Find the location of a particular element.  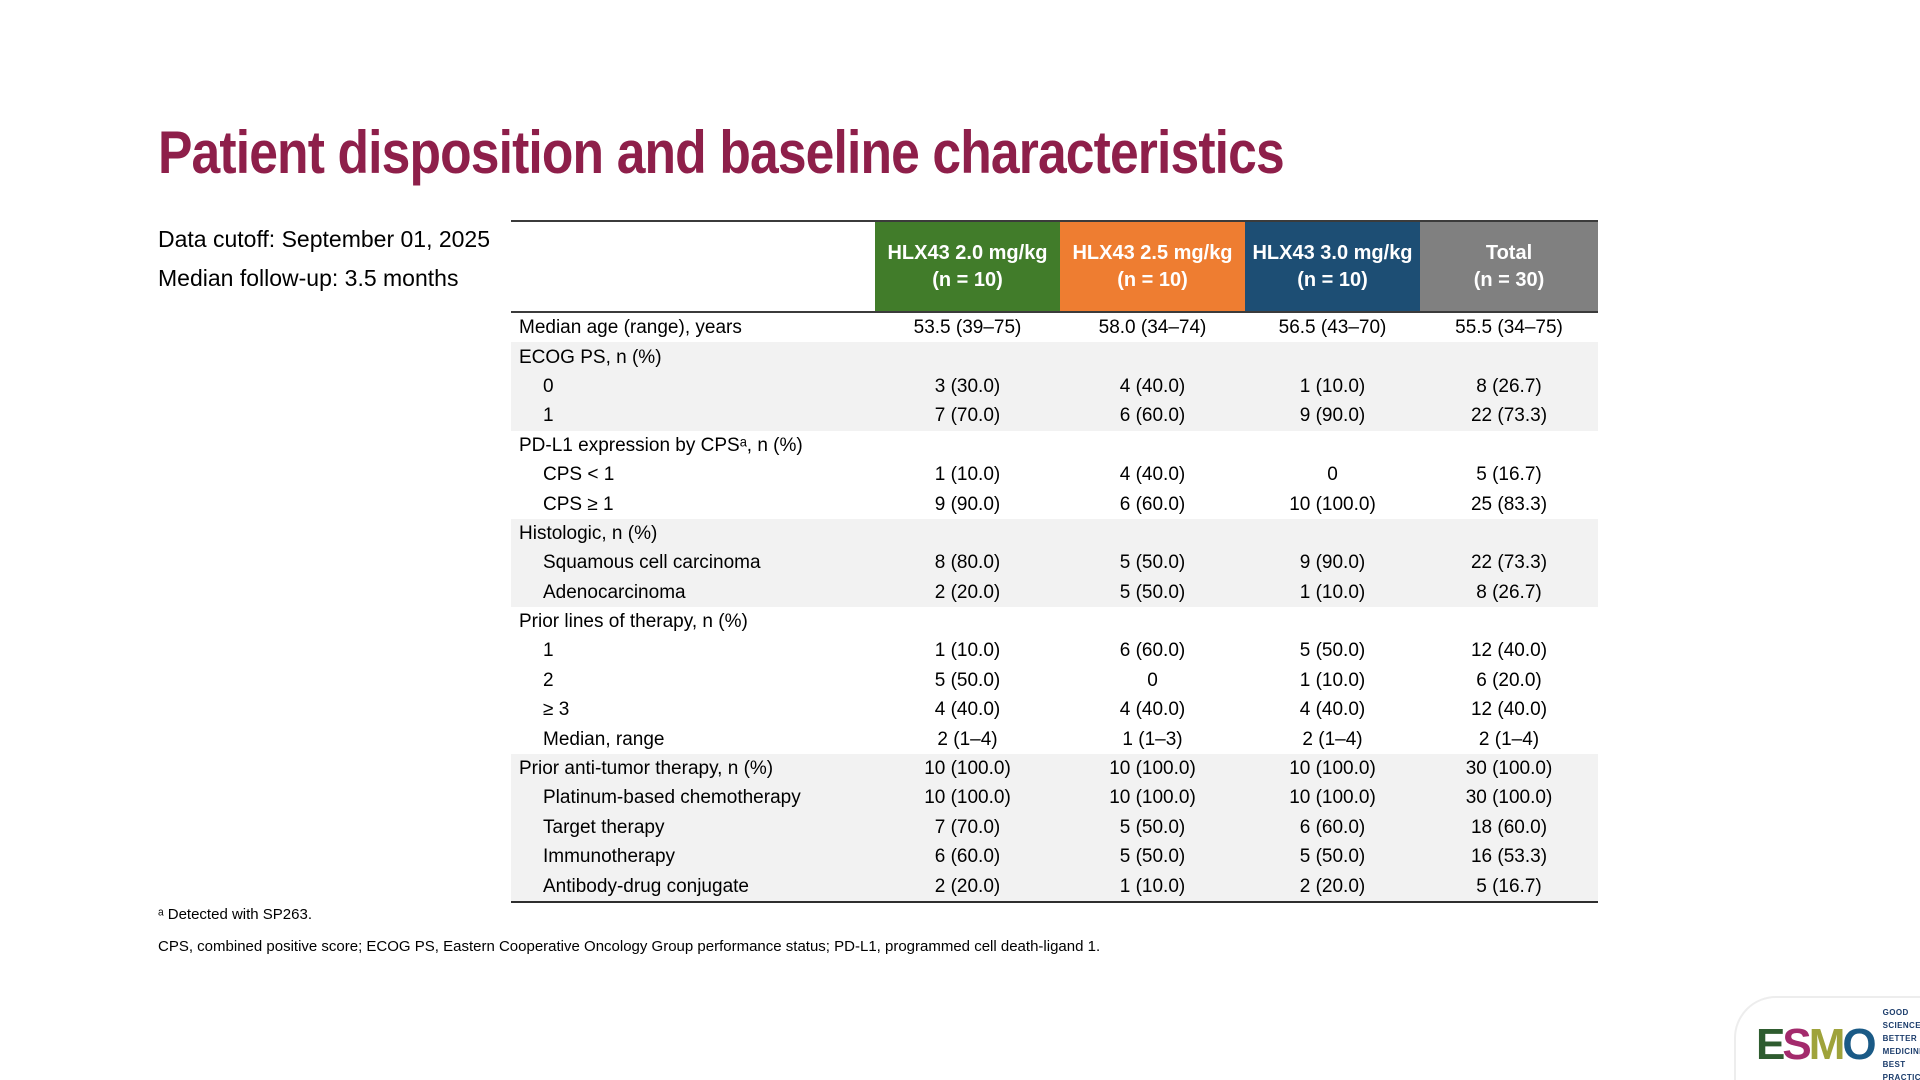

table-row: 2 5 (50.0) 0 1 (10.0) 6 (20.0) is located at coordinates (1054, 680).